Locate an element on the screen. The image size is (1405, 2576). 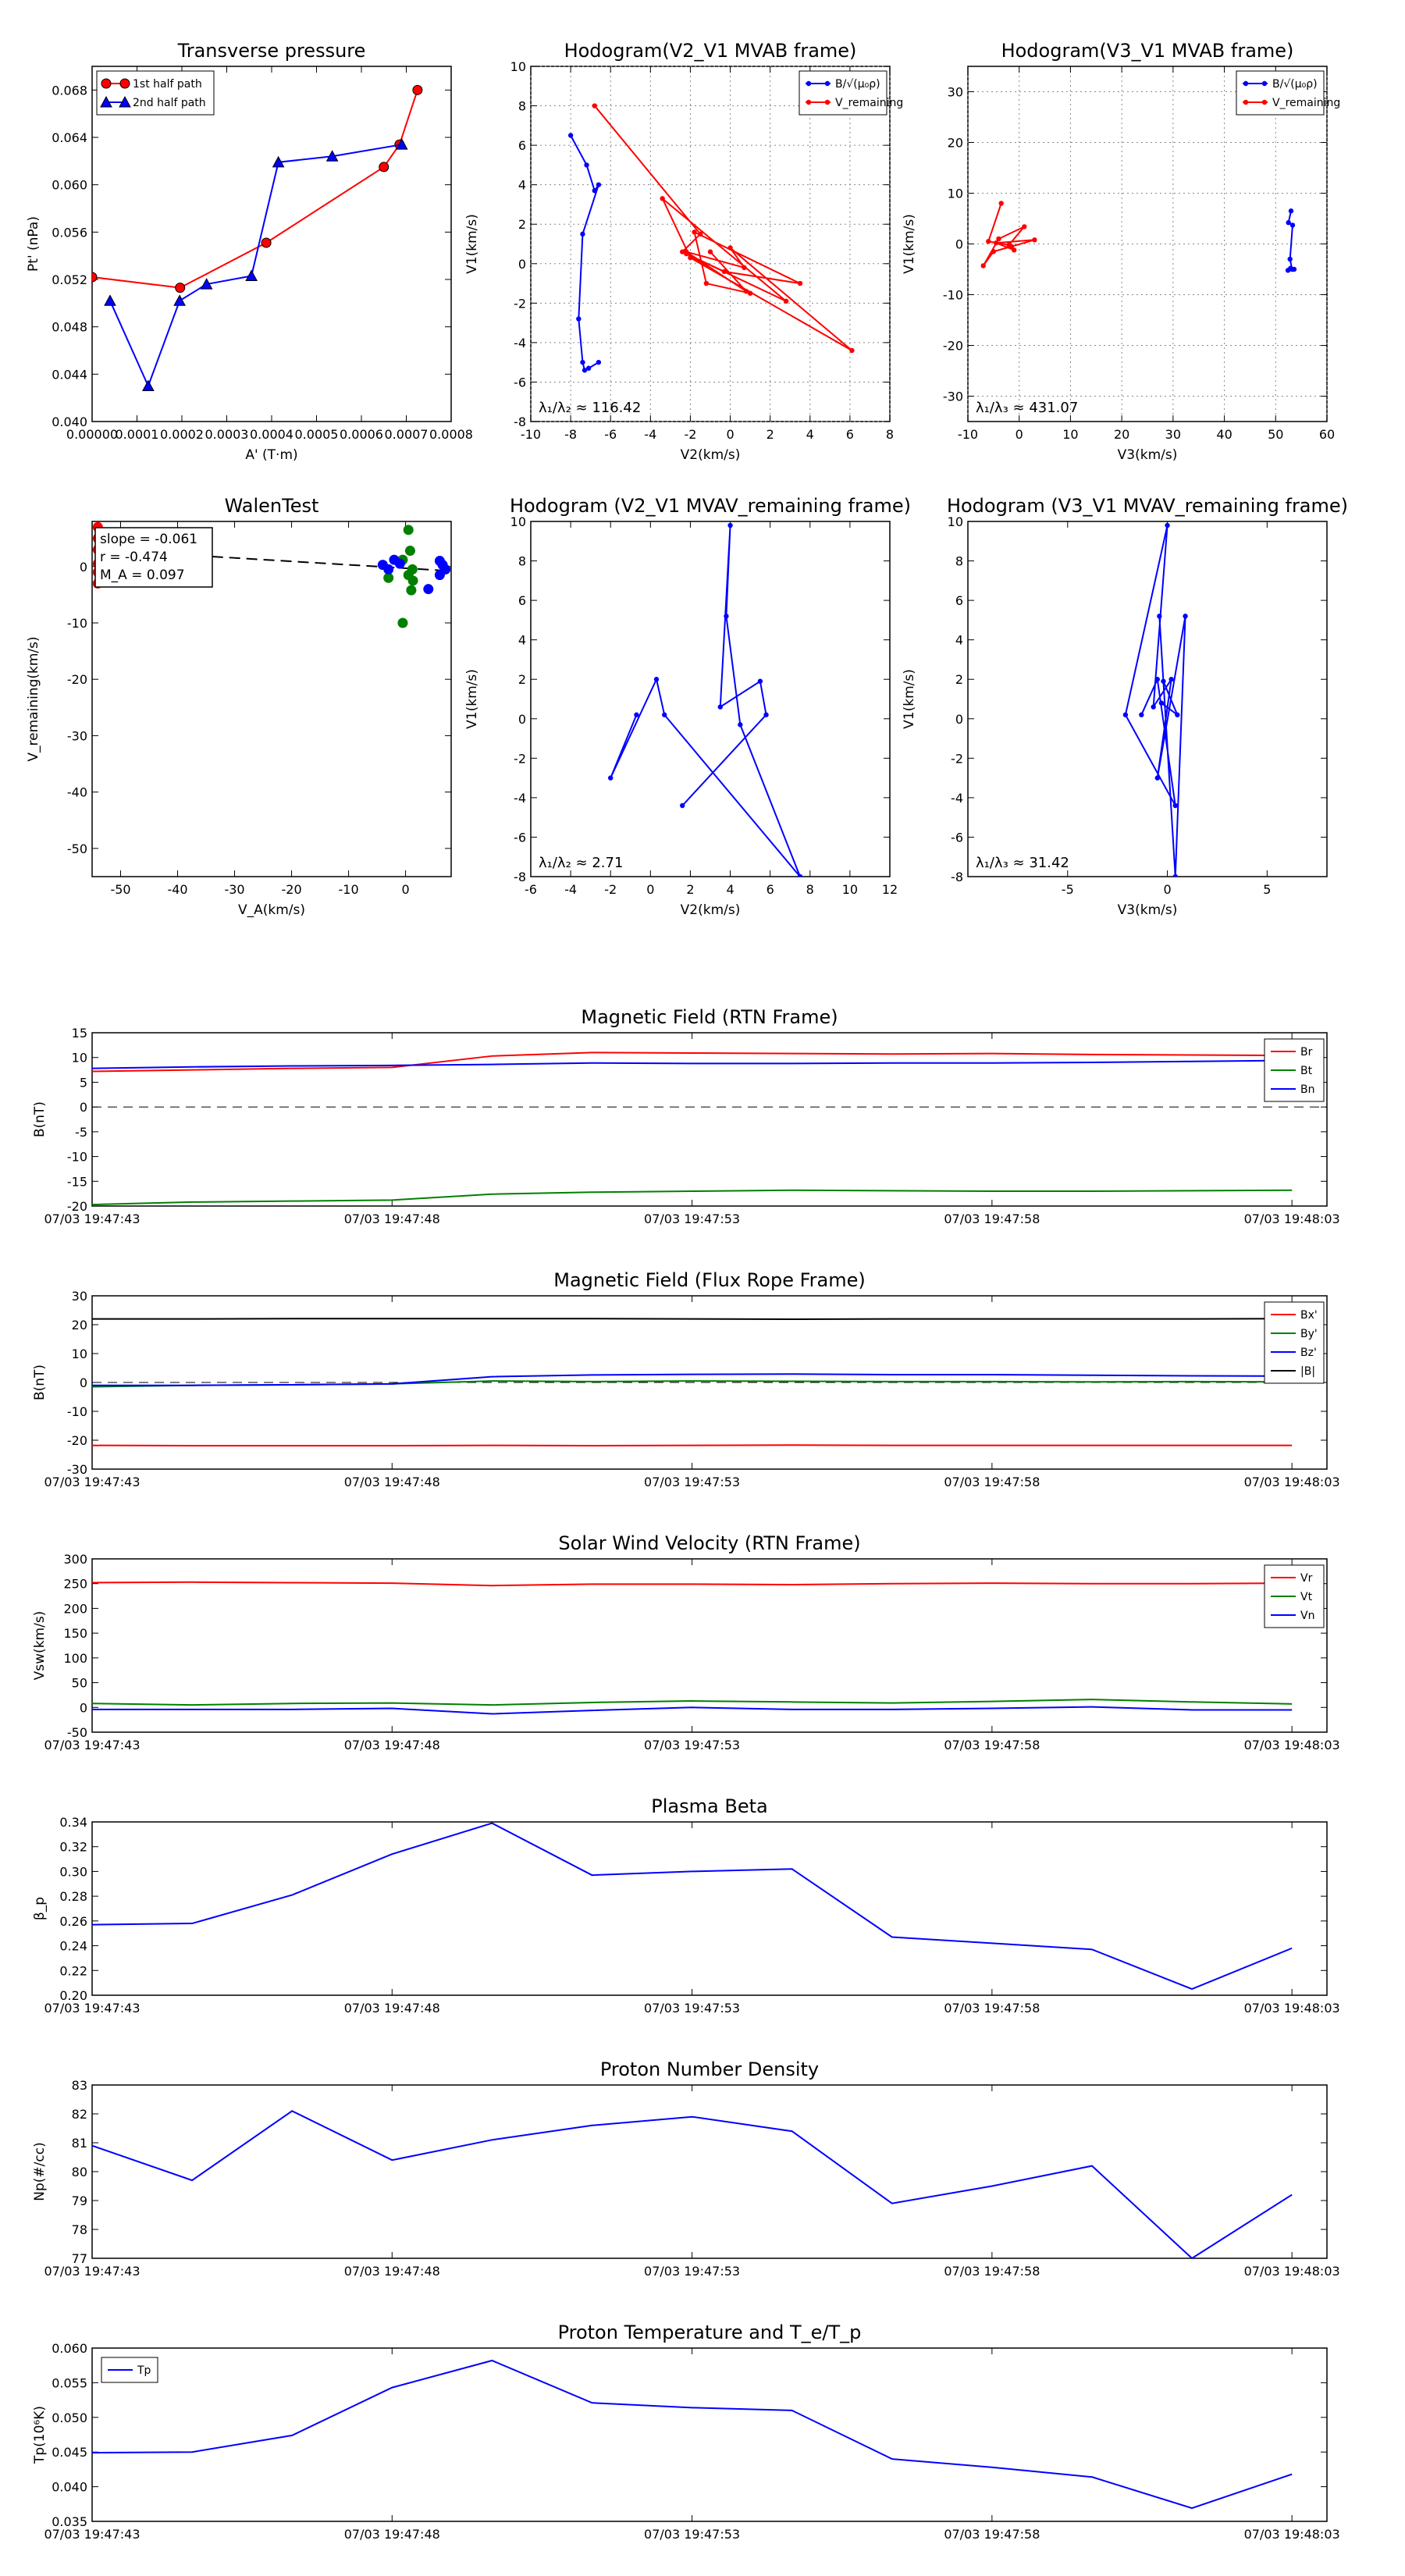
magnetic-field-rtn-xtick-label: 07/03 19:47:58 is located at coordinates (992, 1219).